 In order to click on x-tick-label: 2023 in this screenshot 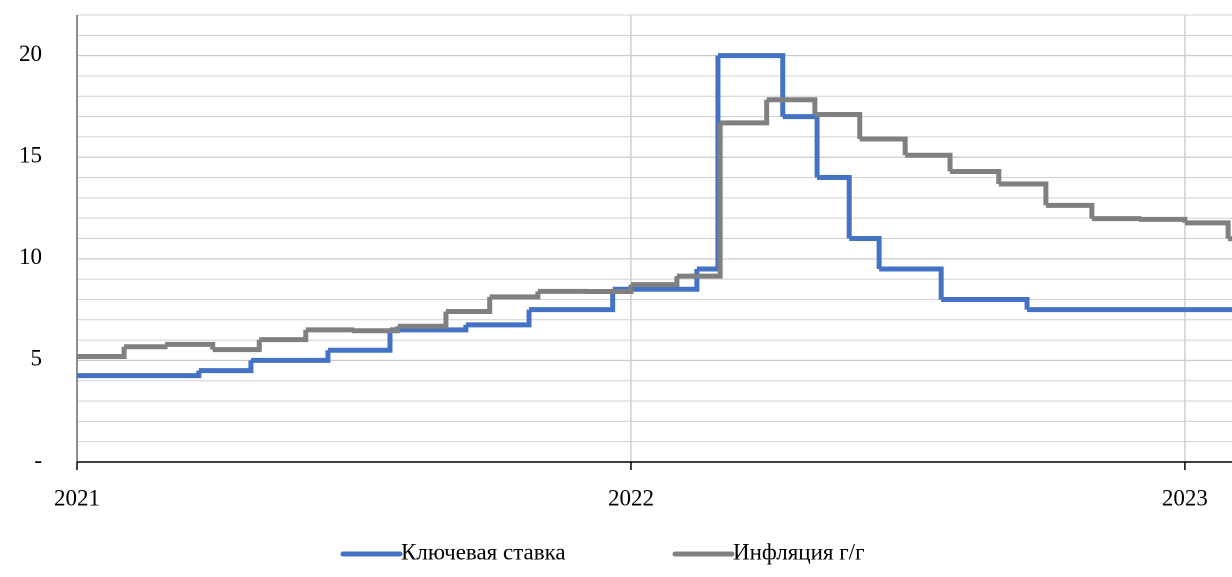, I will do `click(1185, 497)`.